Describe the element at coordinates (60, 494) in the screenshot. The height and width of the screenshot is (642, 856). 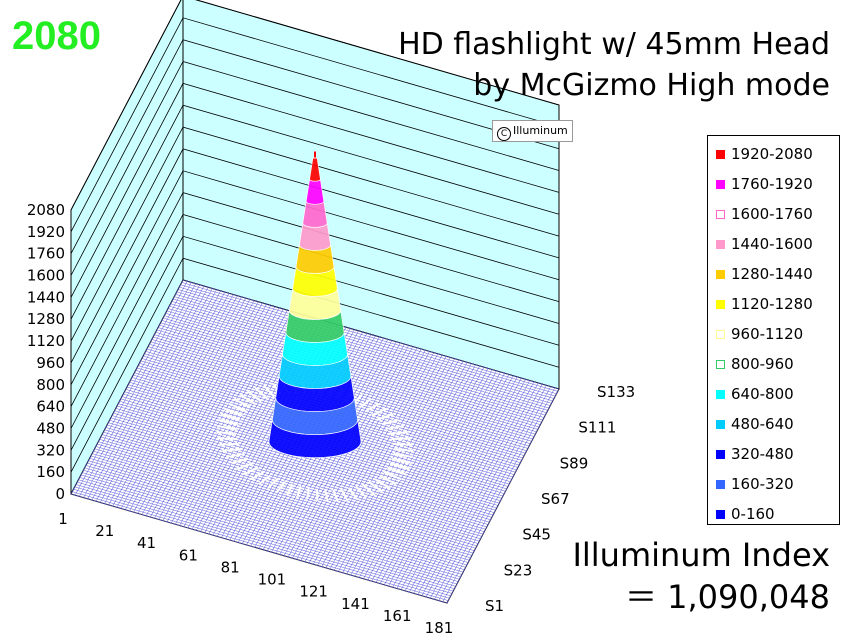
I see `z-tick-label: 0` at that location.